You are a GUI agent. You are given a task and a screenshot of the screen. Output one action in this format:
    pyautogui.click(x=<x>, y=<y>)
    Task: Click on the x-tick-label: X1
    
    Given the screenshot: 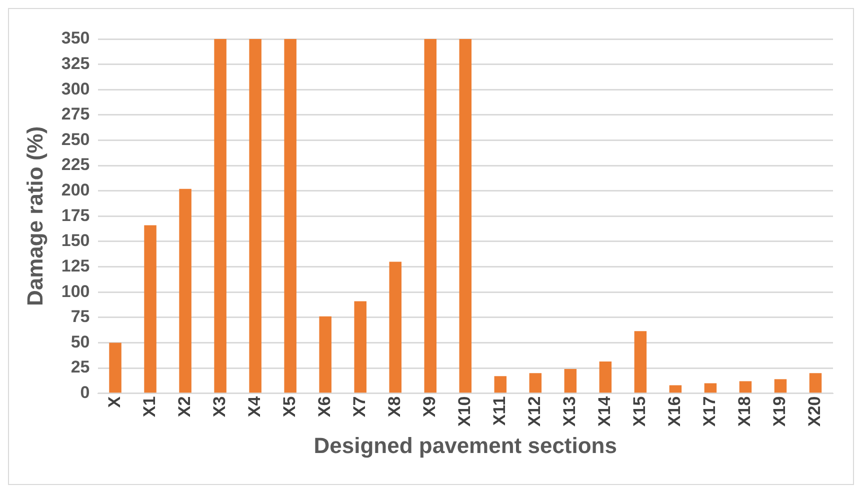 What is the action you would take?
    pyautogui.click(x=149, y=407)
    